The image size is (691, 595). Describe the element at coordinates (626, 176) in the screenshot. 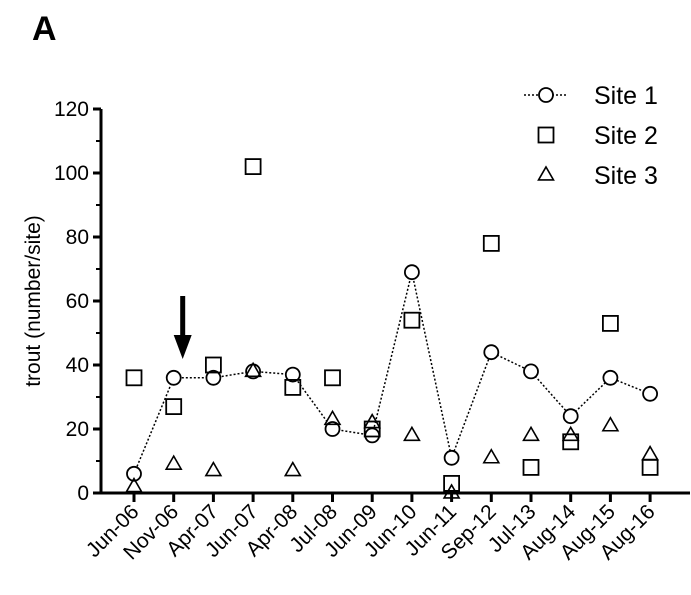

I see `legend-label: Site 3` at that location.